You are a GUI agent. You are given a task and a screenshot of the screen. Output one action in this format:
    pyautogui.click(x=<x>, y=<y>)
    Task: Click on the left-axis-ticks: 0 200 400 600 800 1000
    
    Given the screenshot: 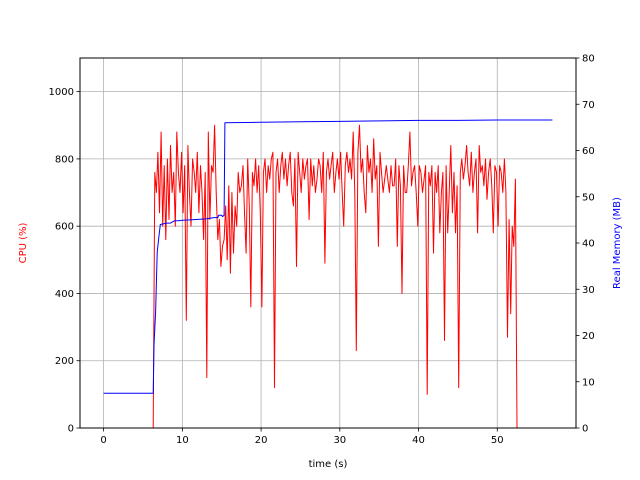 What is the action you would take?
    pyautogui.click(x=64, y=261)
    